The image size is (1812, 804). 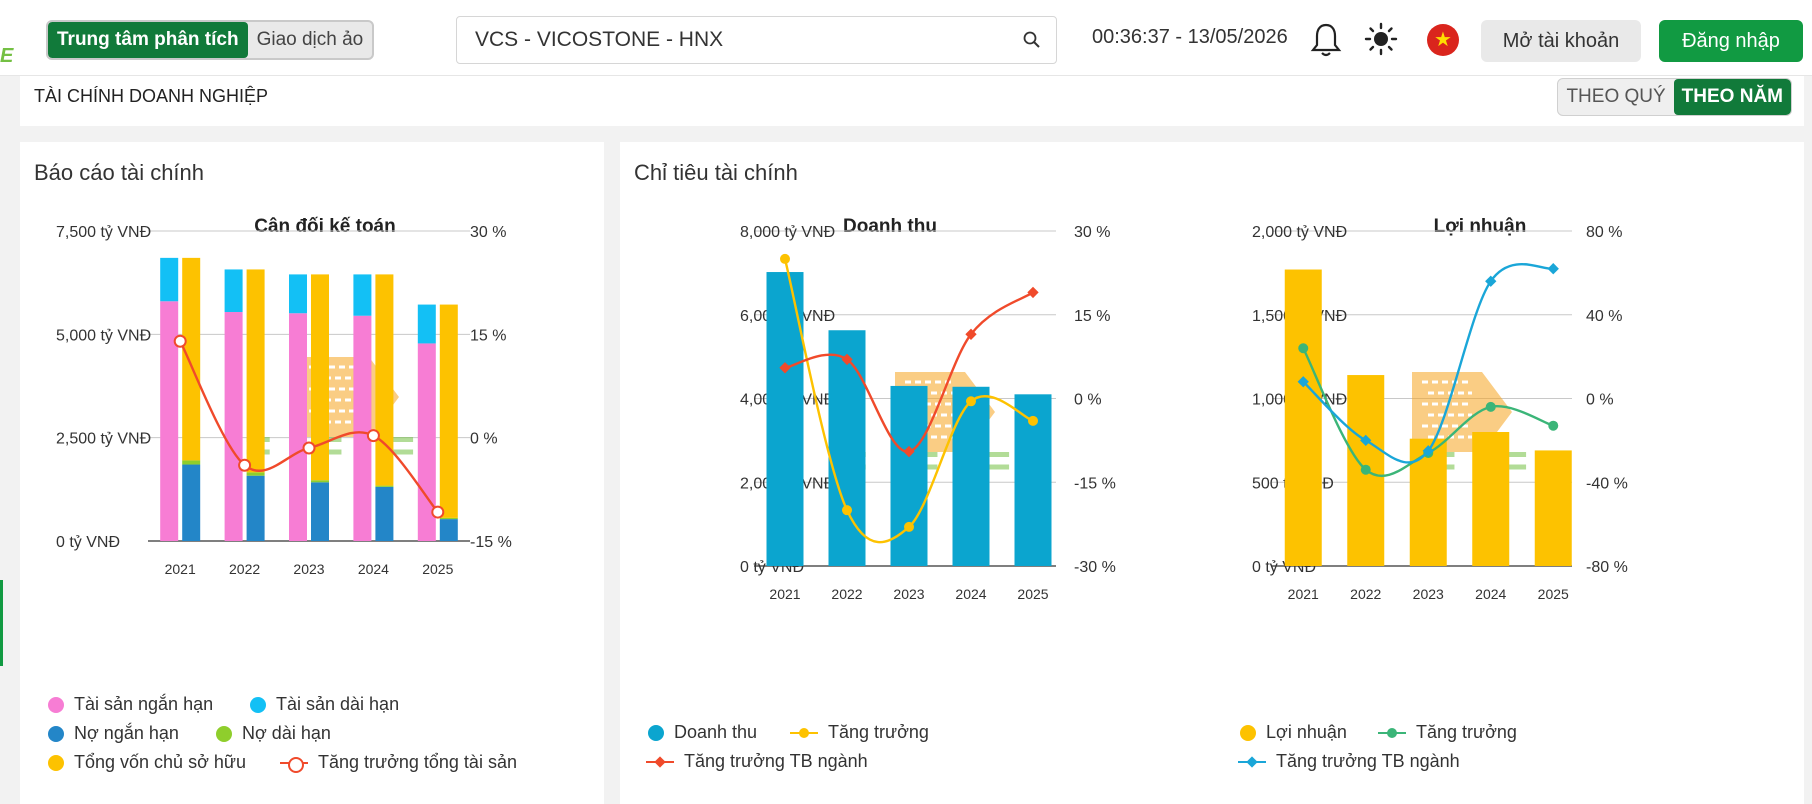 I want to click on y2-tick-label: -30 %, so click(x=1095, y=567).